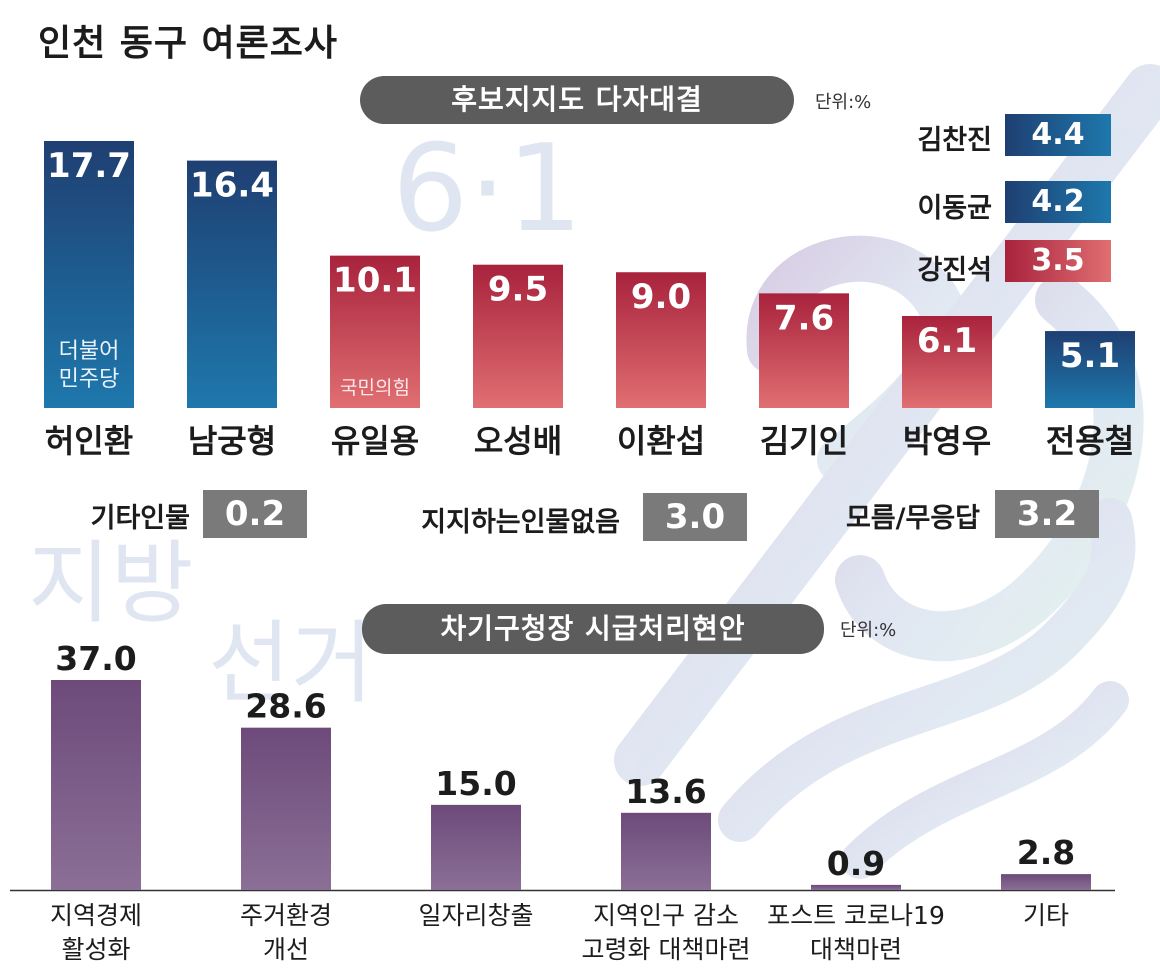  What do you see at coordinates (375, 441) in the screenshot?
I see `candidate-name-label: 유일용` at bounding box center [375, 441].